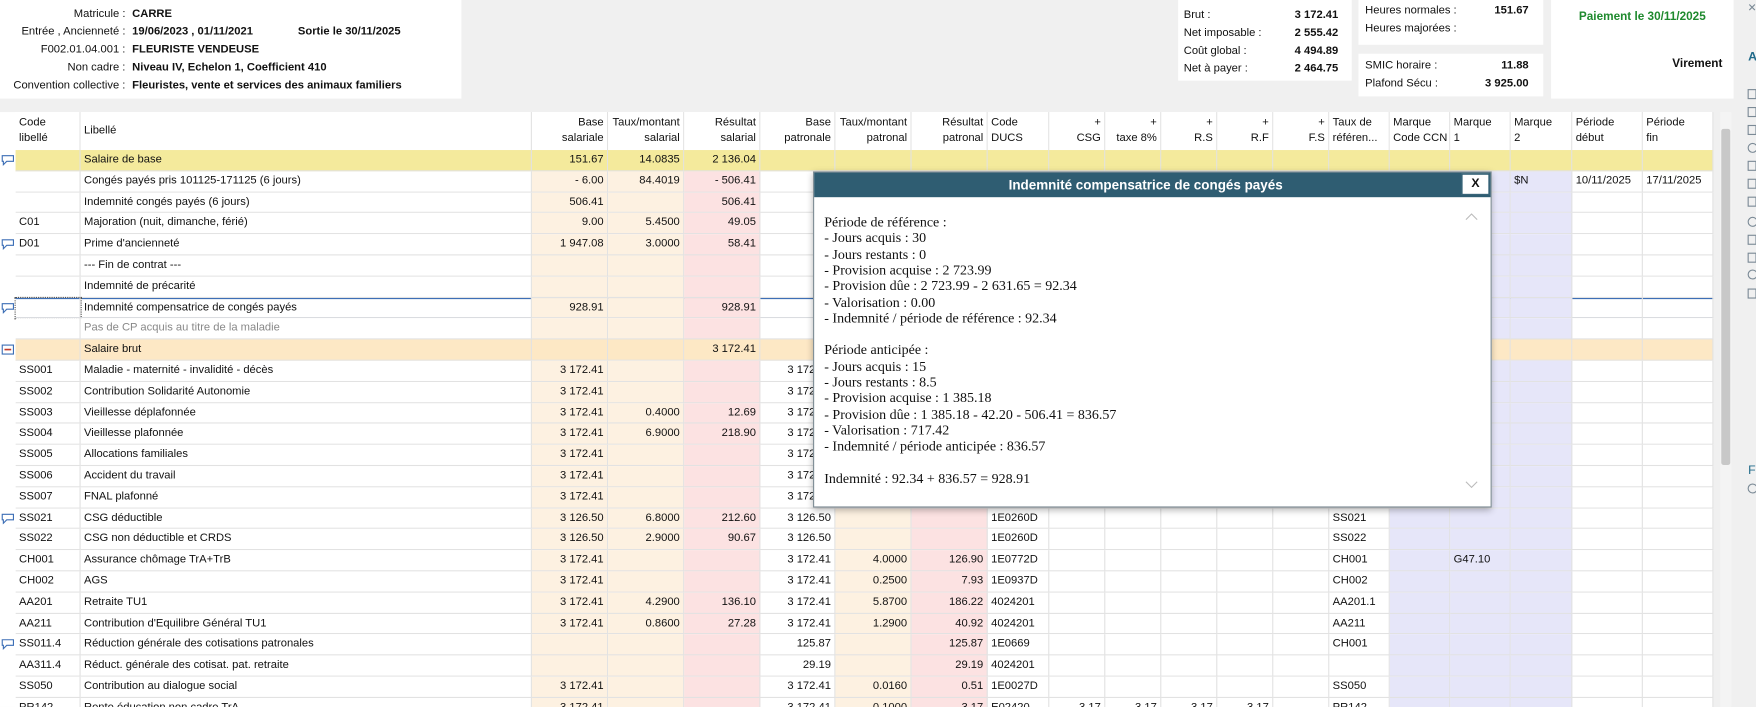 The width and height of the screenshot is (1756, 707). Describe the element at coordinates (570, 160) in the screenshot. I see `table-cell: 151.67` at that location.